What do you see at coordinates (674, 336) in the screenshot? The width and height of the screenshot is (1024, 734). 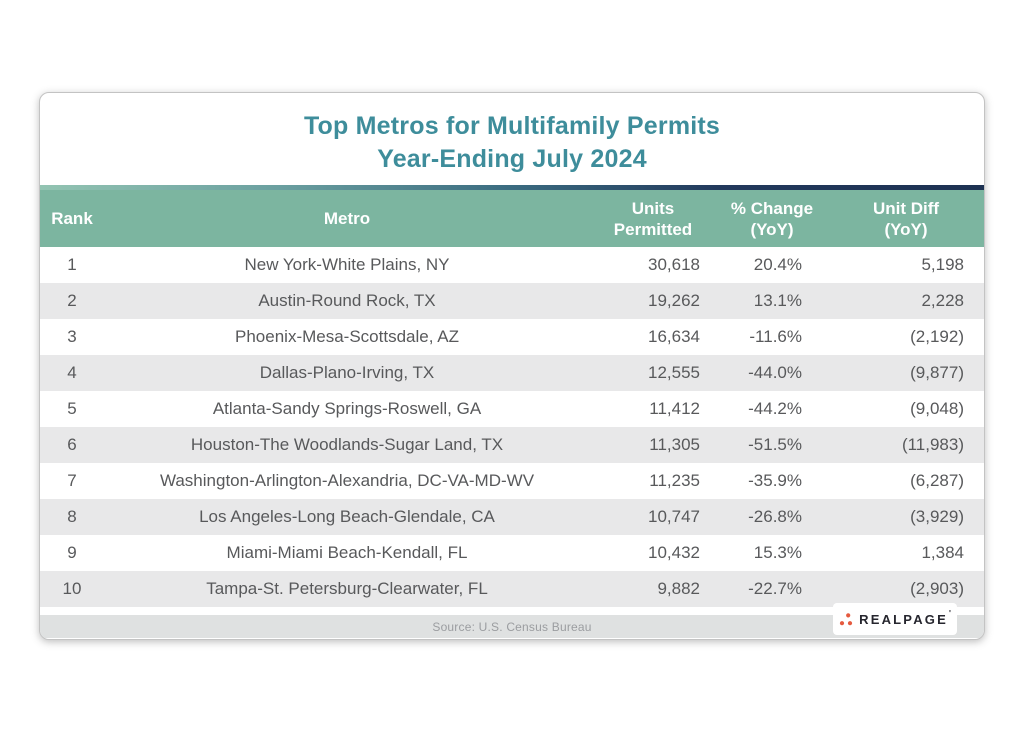 I see `cell-units-permitted: 16,634` at bounding box center [674, 336].